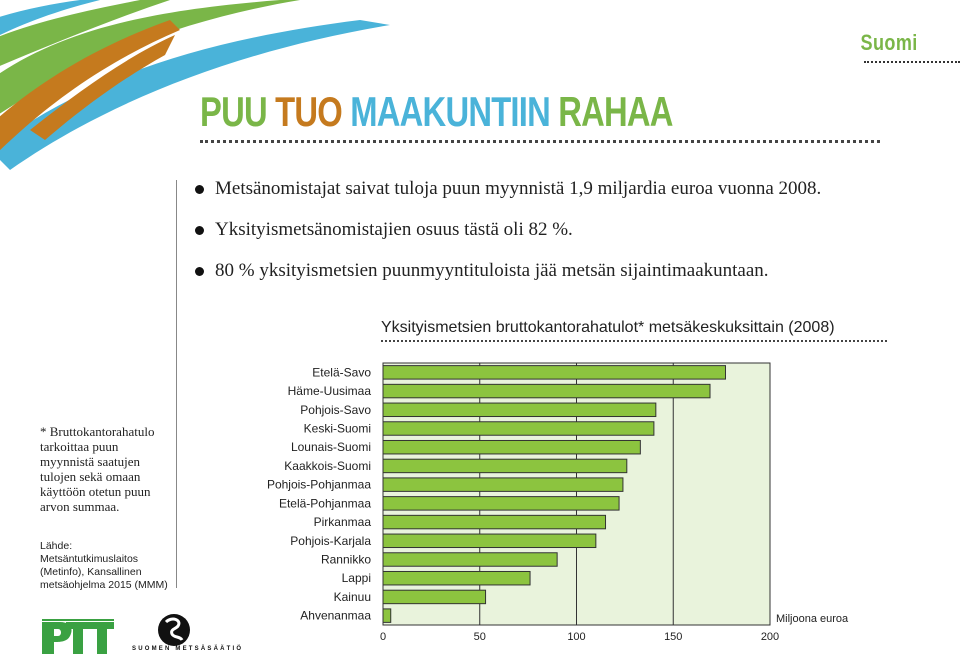 The image size is (960, 657). I want to click on category-label: Pirkanmaa, so click(343, 522).